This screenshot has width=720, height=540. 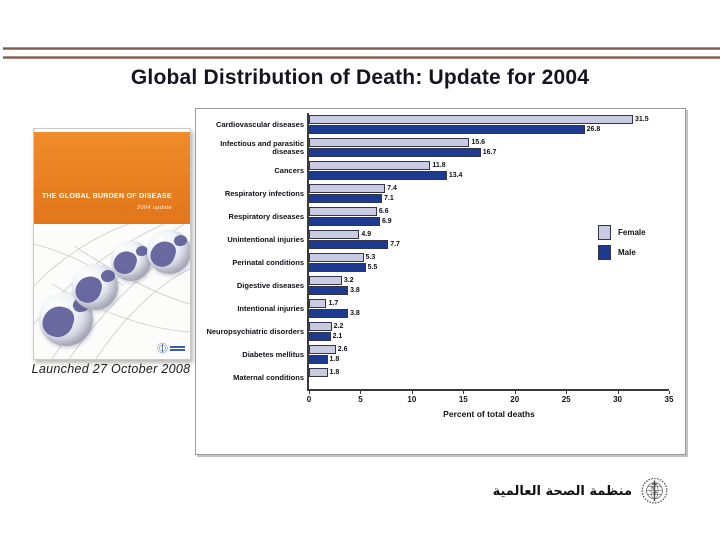 What do you see at coordinates (432, 216) in the screenshot?
I see `chart-row: Respiratory diseases 6.6 6.9` at bounding box center [432, 216].